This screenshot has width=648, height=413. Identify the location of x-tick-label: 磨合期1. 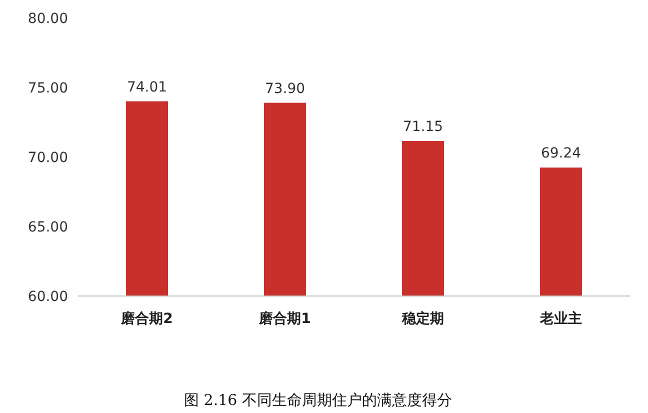
(284, 318).